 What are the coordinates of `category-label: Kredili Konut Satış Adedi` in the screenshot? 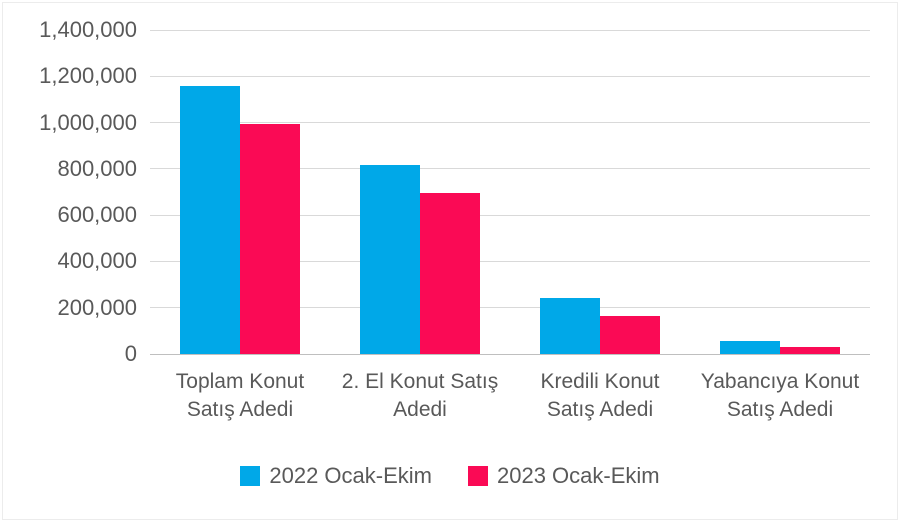 It's located at (600, 395).